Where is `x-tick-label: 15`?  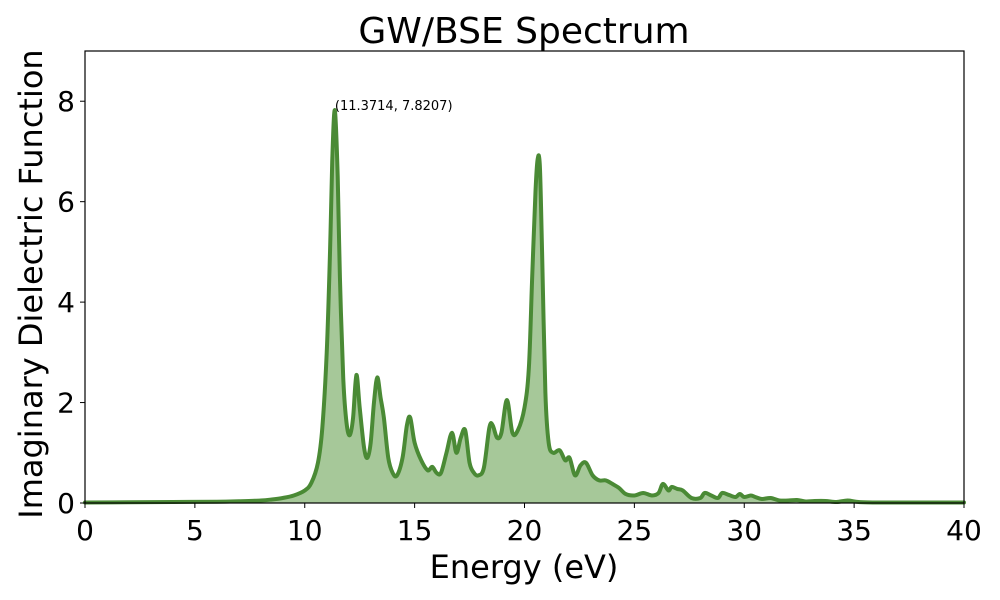
x-tick-label: 15 is located at coordinates (415, 530).